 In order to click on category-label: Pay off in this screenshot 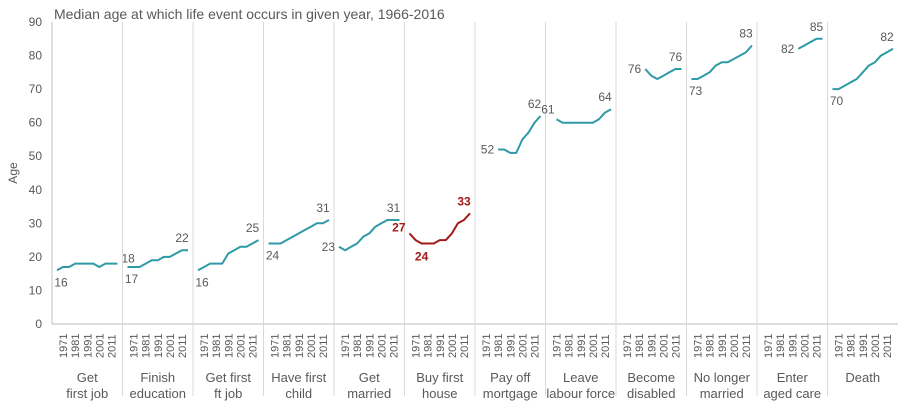, I will do `click(510, 377)`.